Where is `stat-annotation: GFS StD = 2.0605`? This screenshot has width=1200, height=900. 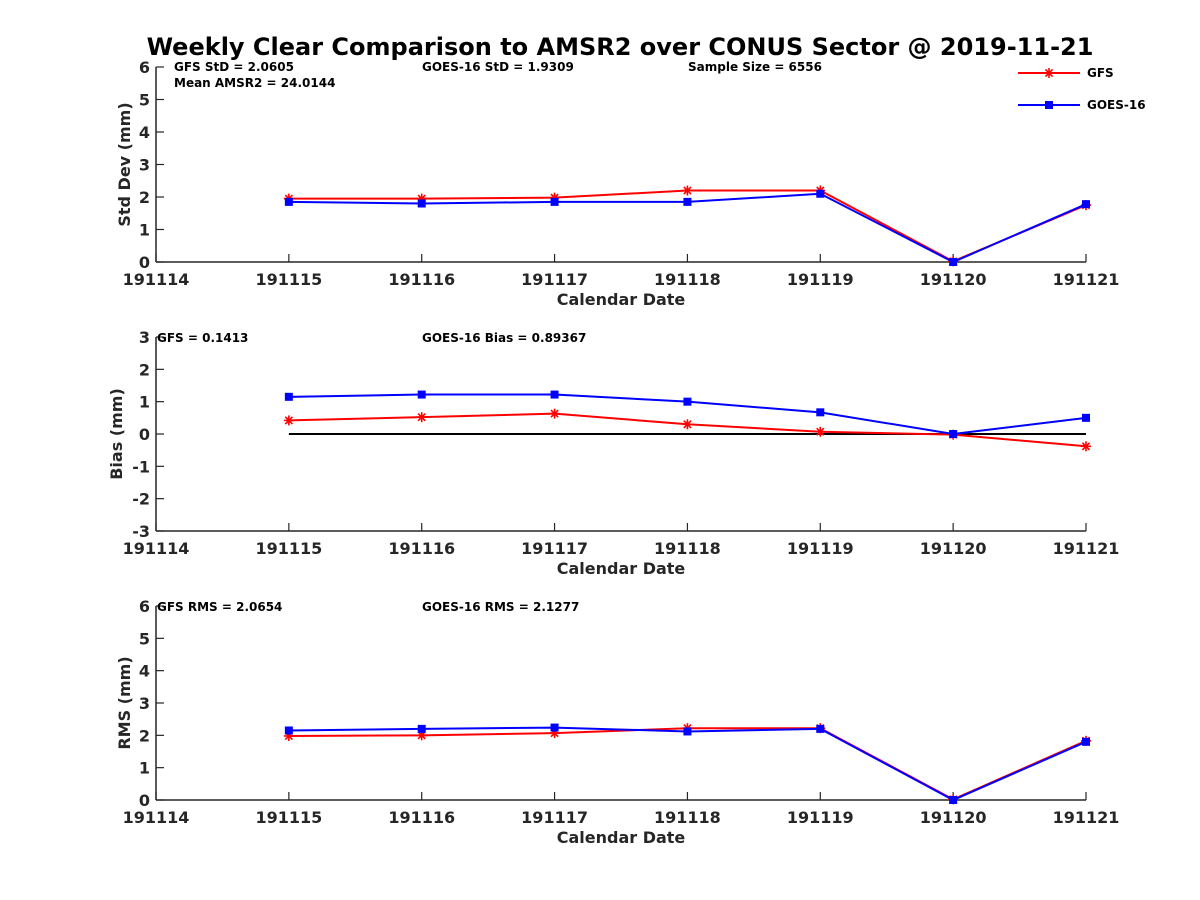 stat-annotation: GFS StD = 2.0605 is located at coordinates (234, 67).